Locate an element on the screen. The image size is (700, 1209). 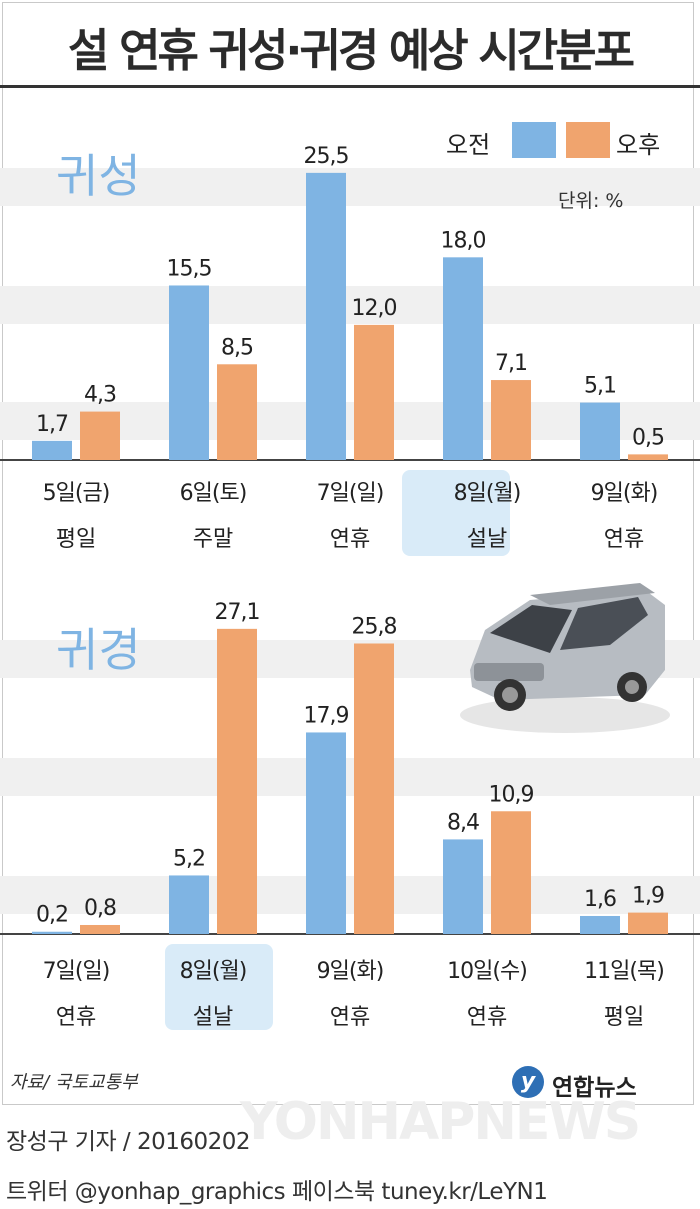
data-label: 7,1 is located at coordinates (511, 363).